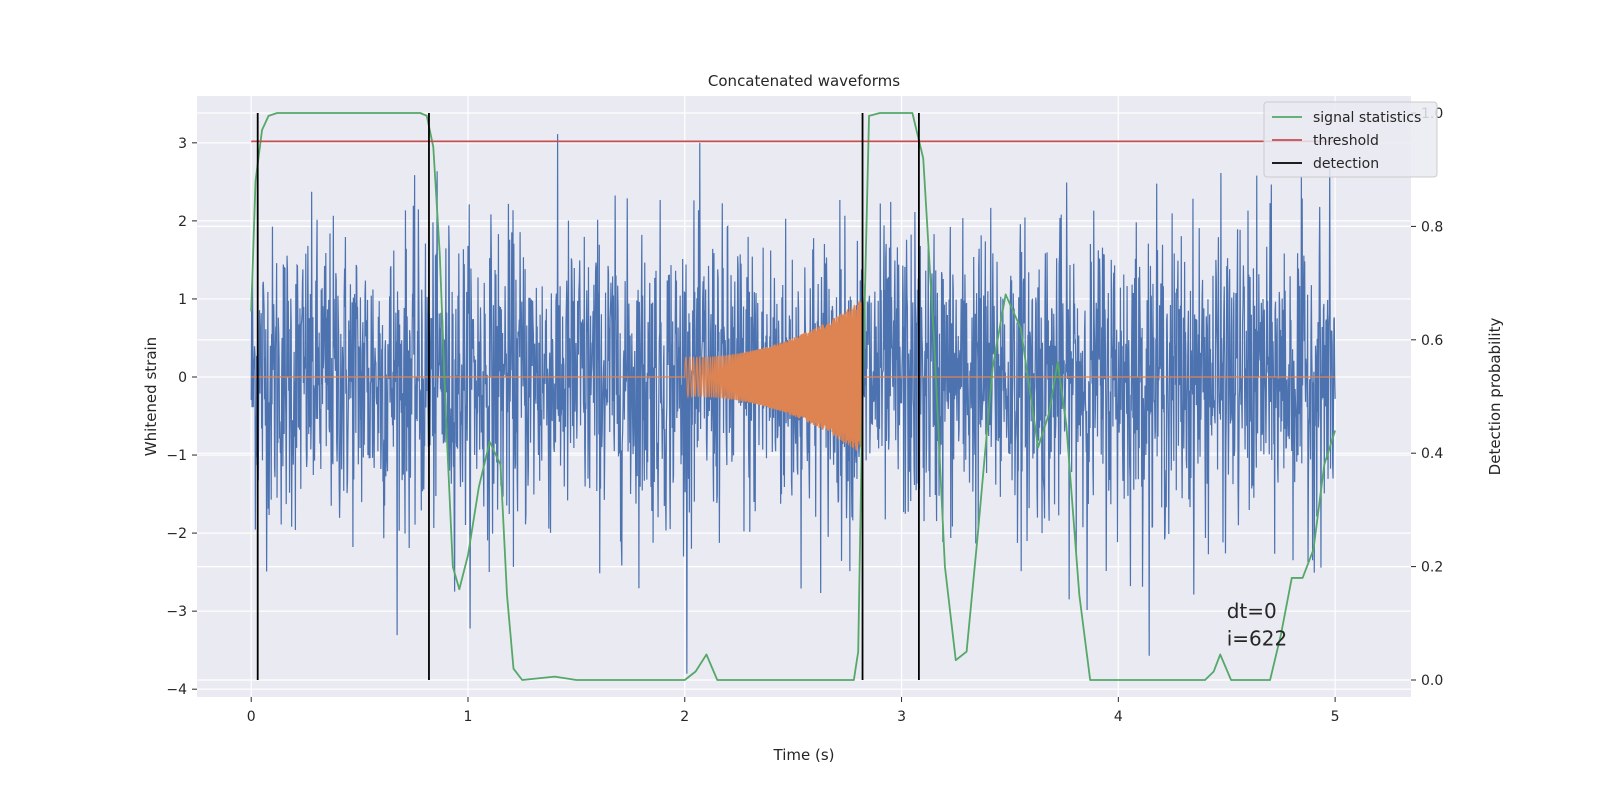 Image resolution: width=1600 pixels, height=800 pixels. Describe the element at coordinates (1432, 568) in the screenshot. I see `y-tick-label-right: 0.2` at that location.